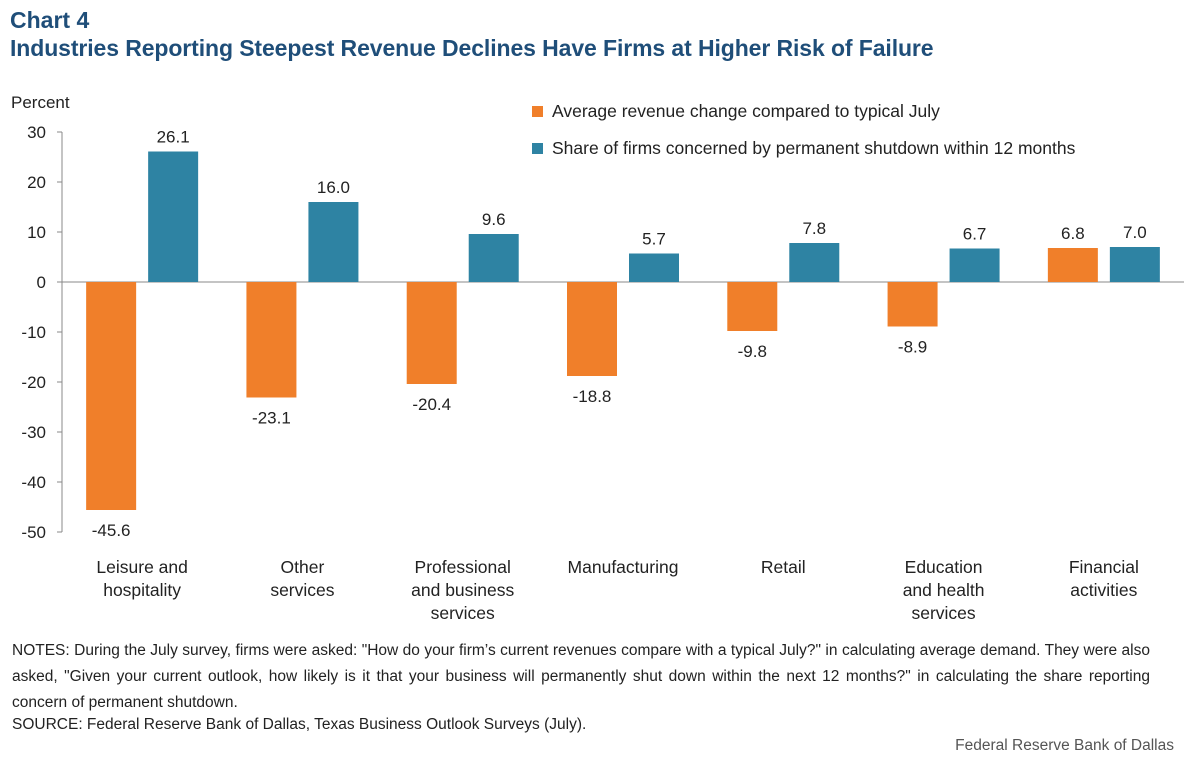 The image size is (1186, 767). What do you see at coordinates (1073, 233) in the screenshot?
I see `bar-data-label: 6.8` at bounding box center [1073, 233].